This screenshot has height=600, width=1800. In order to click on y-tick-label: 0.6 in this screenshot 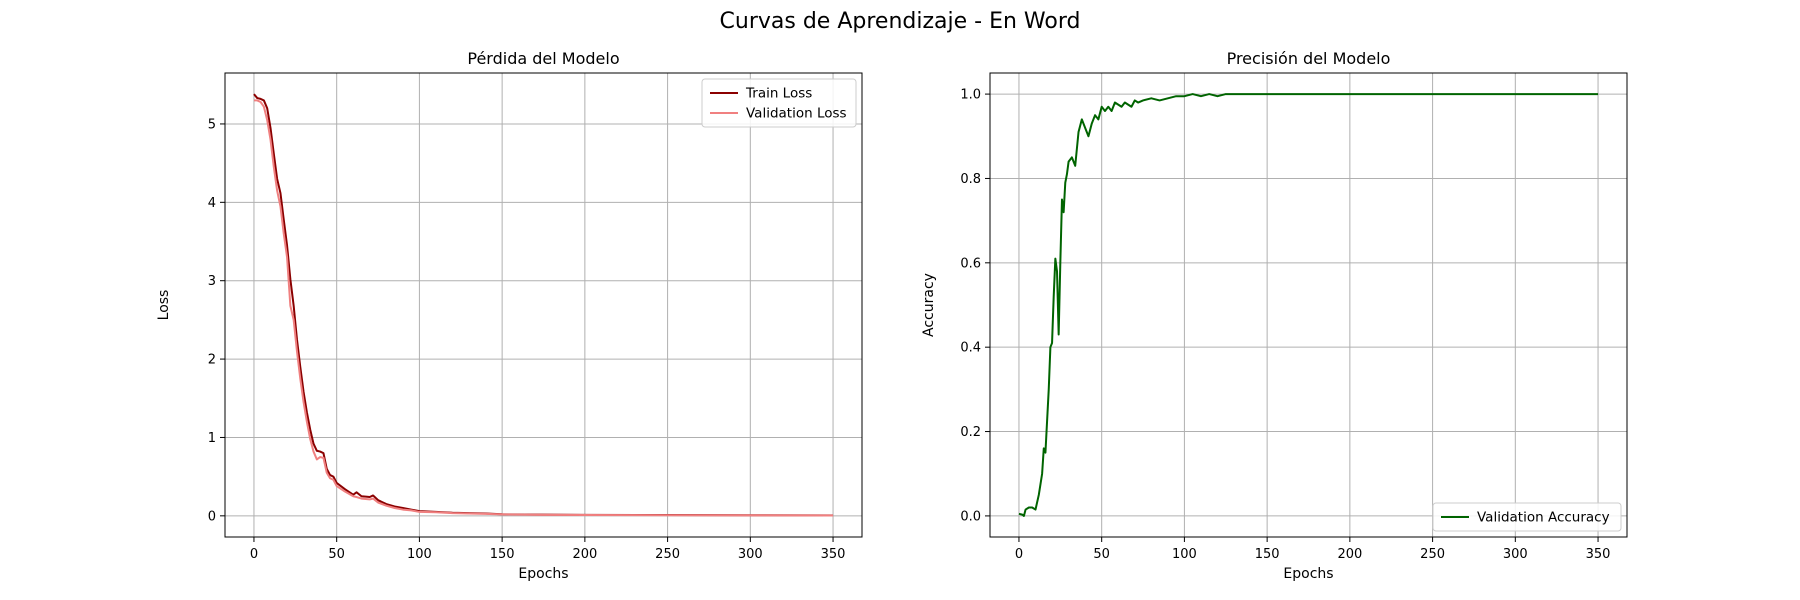, I will do `click(970, 263)`.